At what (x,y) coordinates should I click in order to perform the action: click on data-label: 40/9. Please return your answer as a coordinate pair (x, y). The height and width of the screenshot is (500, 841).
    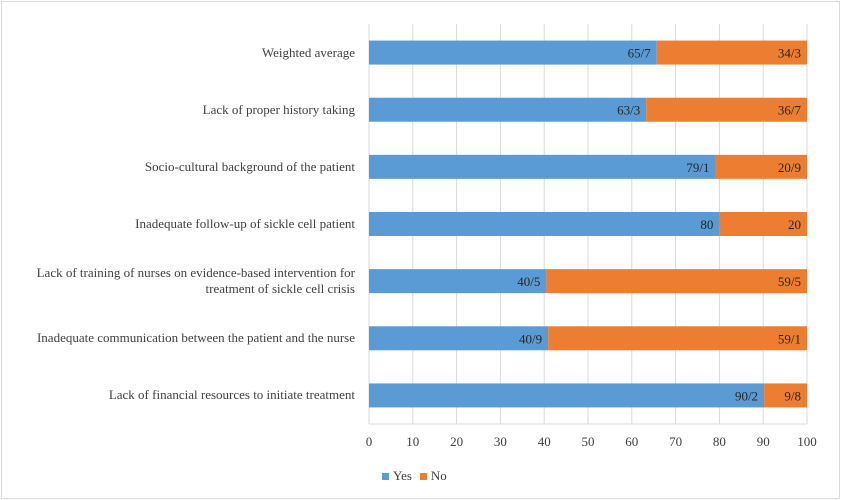
    Looking at the image, I should click on (530, 338).